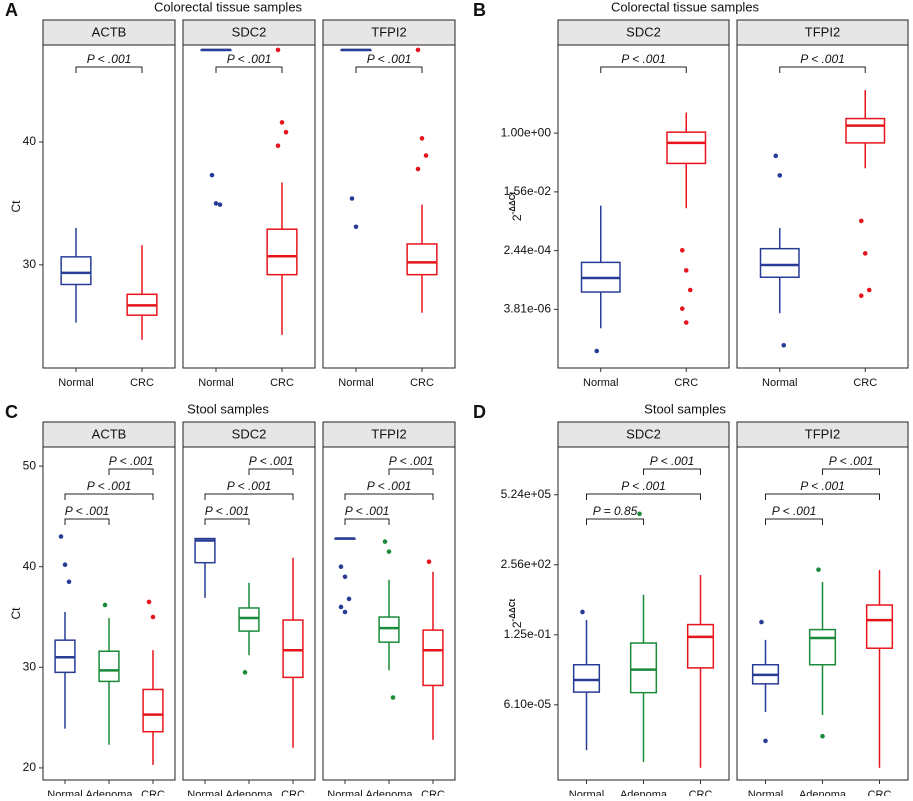 This screenshot has height=801, width=913. What do you see at coordinates (528, 634) in the screenshot?
I see `y-tick-label: 1.25e-01` at bounding box center [528, 634].